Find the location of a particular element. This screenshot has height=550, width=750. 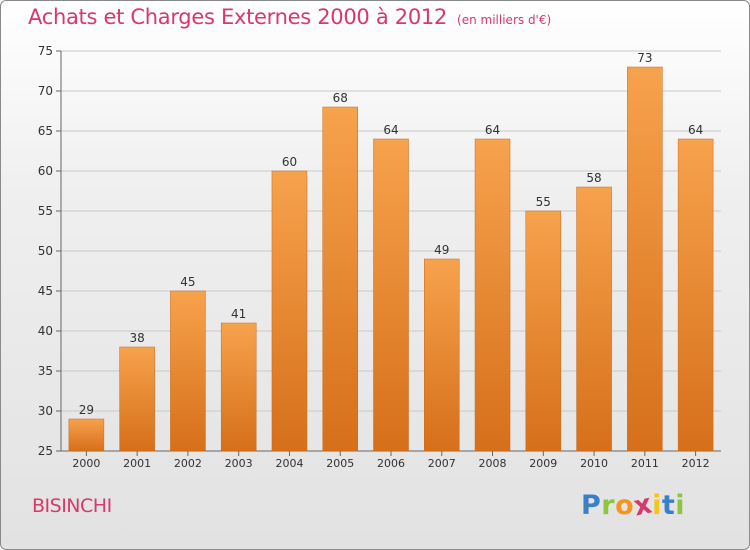

data-label-2000: 29 is located at coordinates (86, 410).